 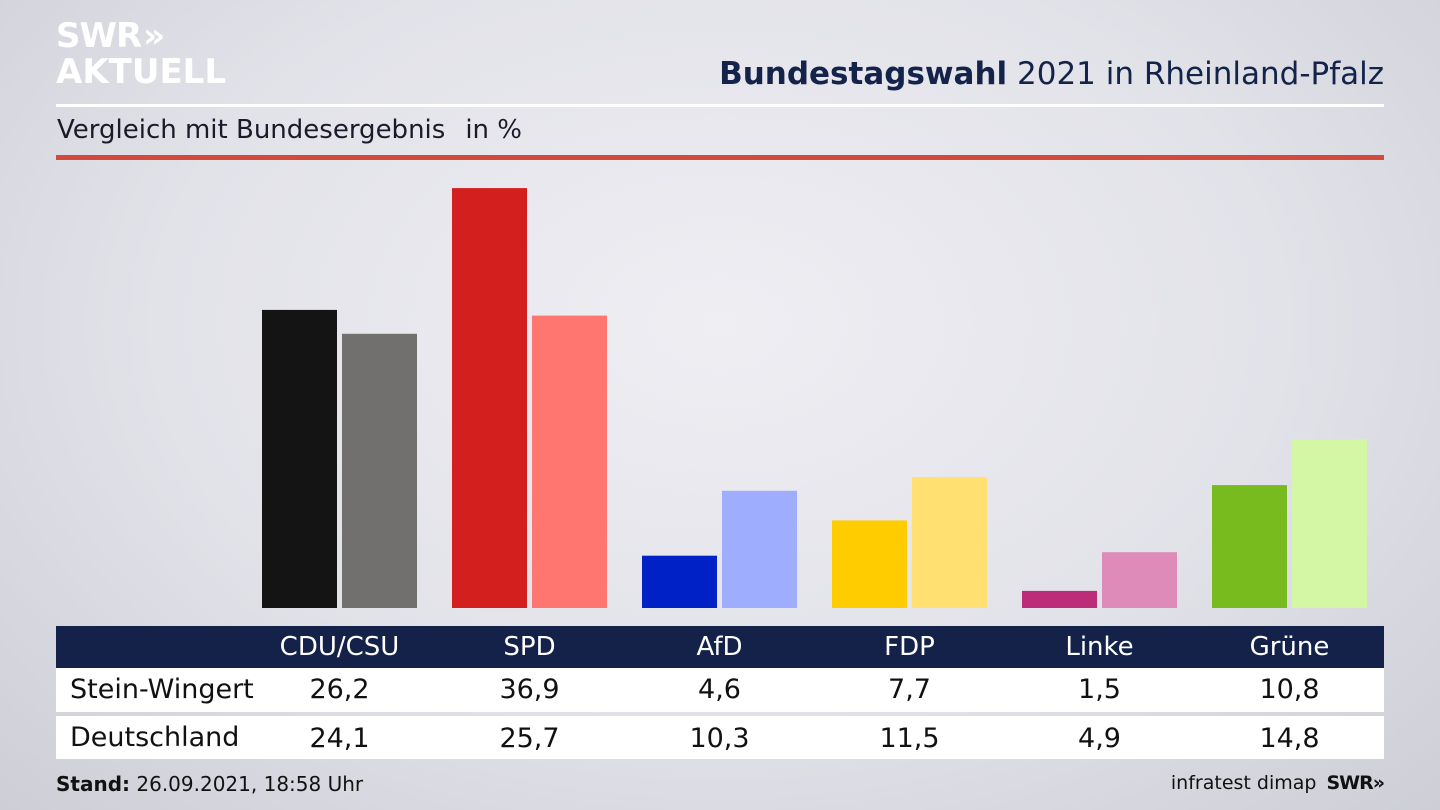 What do you see at coordinates (289, 130) in the screenshot?
I see `chart-subtitle: Vergleich mit Bundesergebnis in %` at bounding box center [289, 130].